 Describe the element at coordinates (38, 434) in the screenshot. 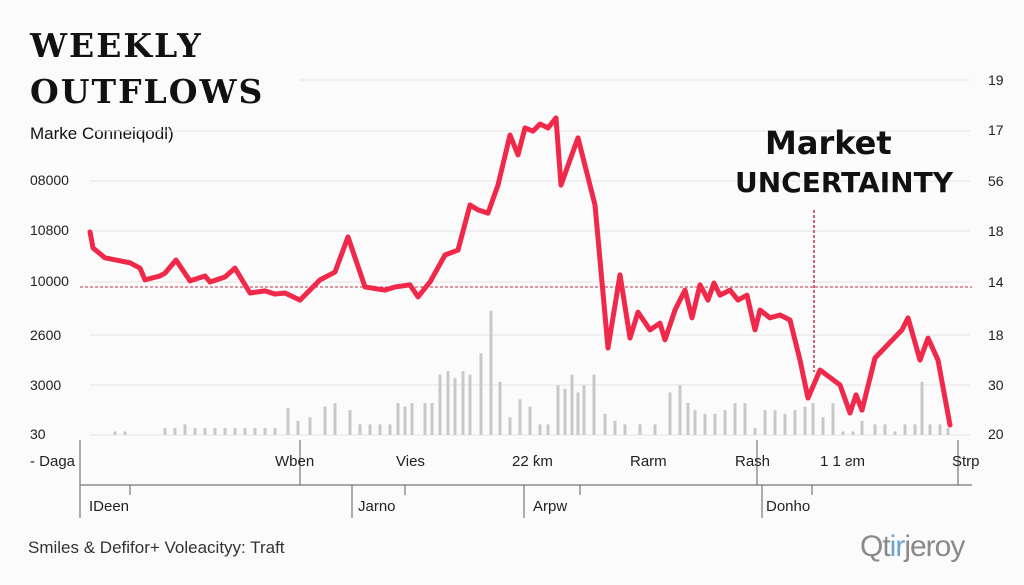

I see `y-tick-label-left: 30` at that location.